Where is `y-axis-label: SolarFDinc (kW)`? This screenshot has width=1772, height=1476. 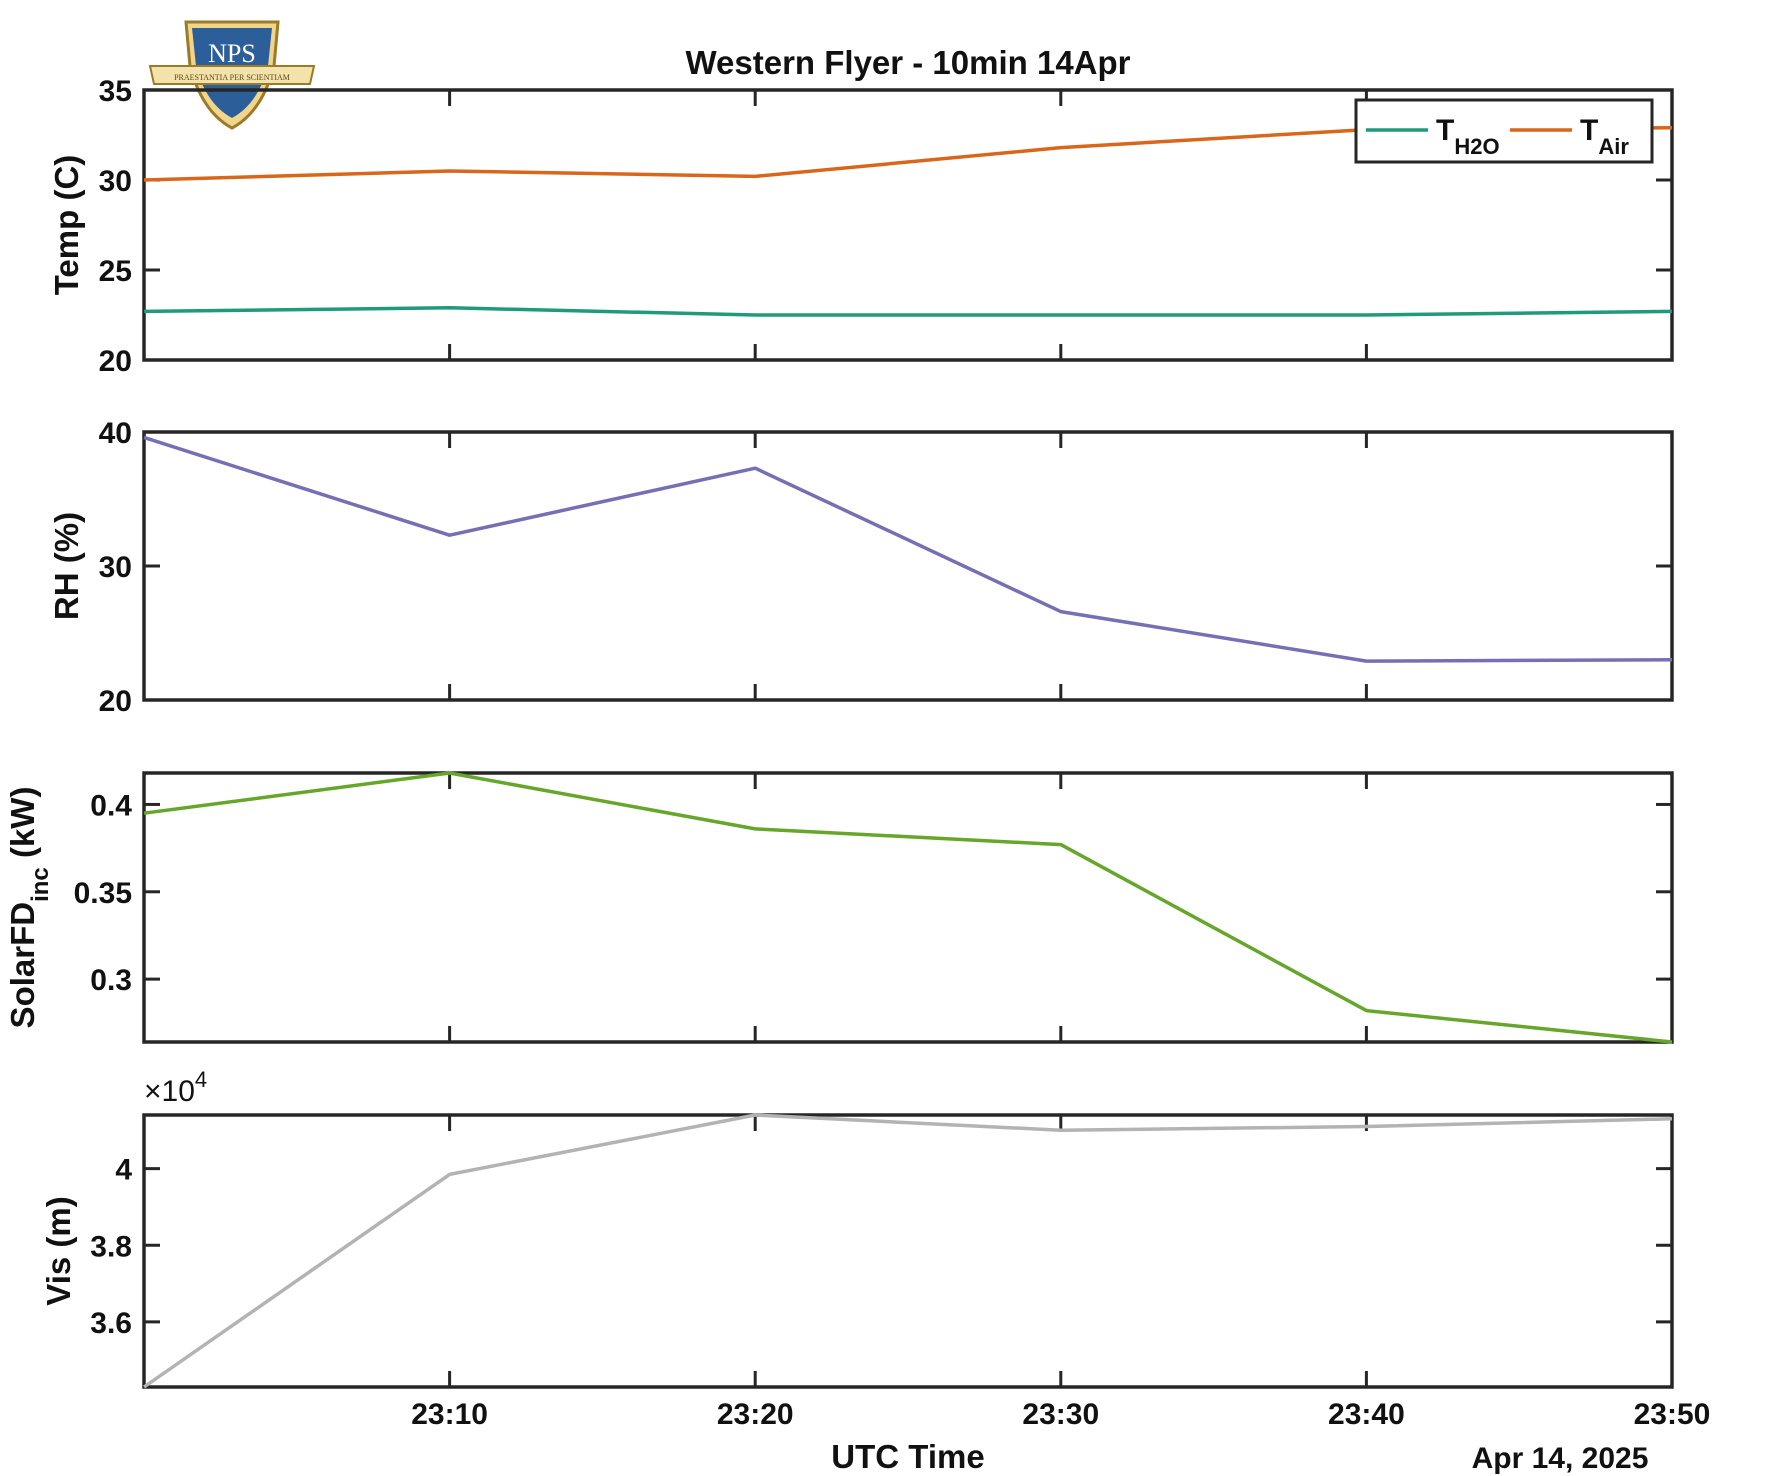 y-axis-label: SolarFDinc (kW) is located at coordinates (29, 908).